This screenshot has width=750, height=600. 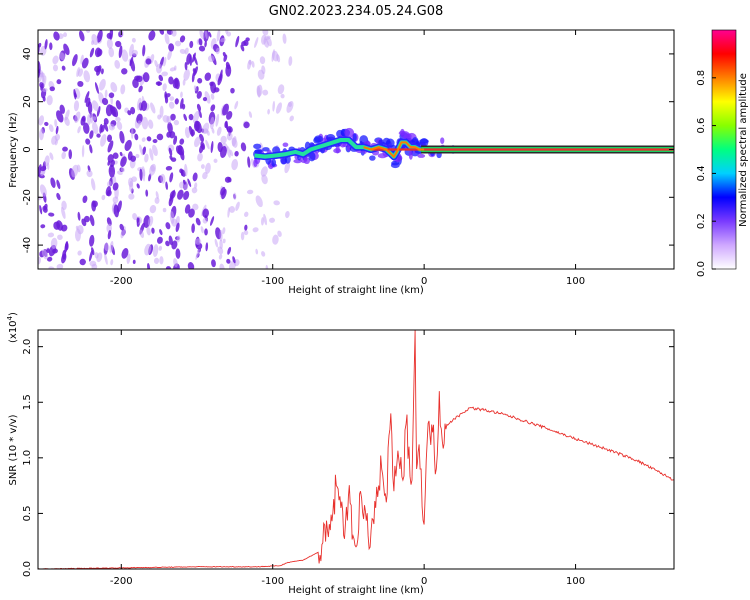 What do you see at coordinates (356, 290) in the screenshot?
I see `spectrogram-x-label: Height of straight line (km)` at bounding box center [356, 290].